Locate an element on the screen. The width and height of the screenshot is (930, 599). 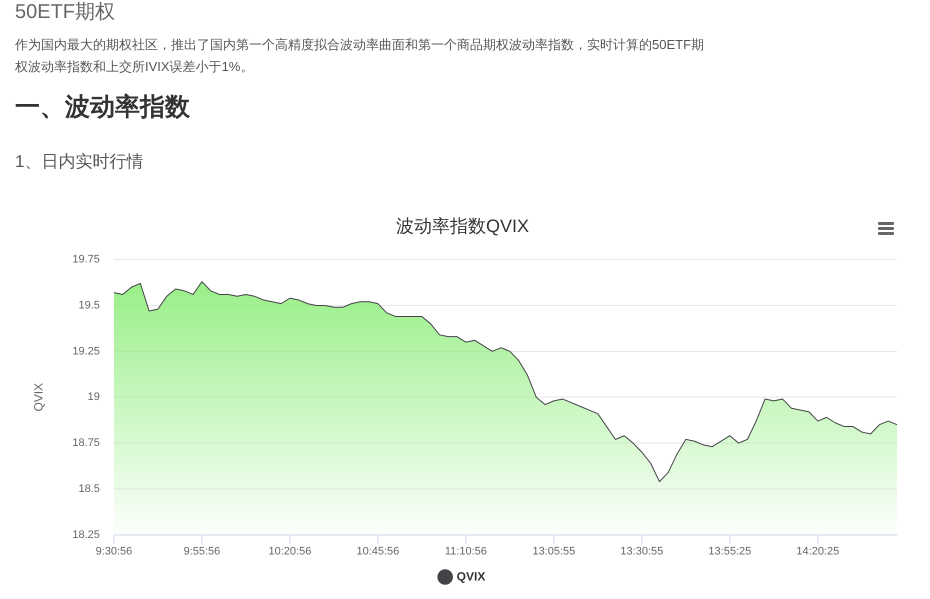
y-axis-title: QVIX is located at coordinates (39, 397).